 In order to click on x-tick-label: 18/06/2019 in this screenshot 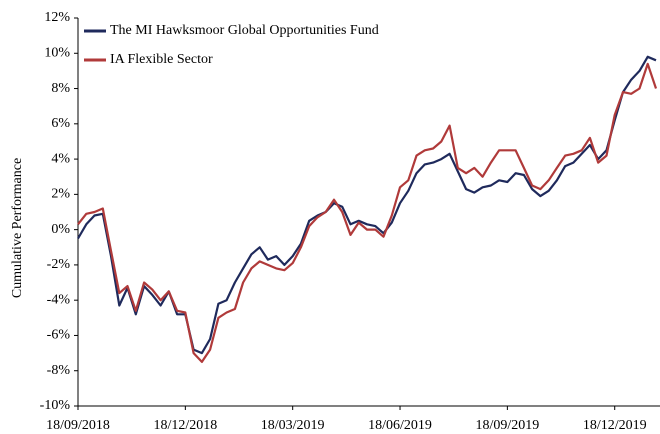, I will do `click(400, 425)`.